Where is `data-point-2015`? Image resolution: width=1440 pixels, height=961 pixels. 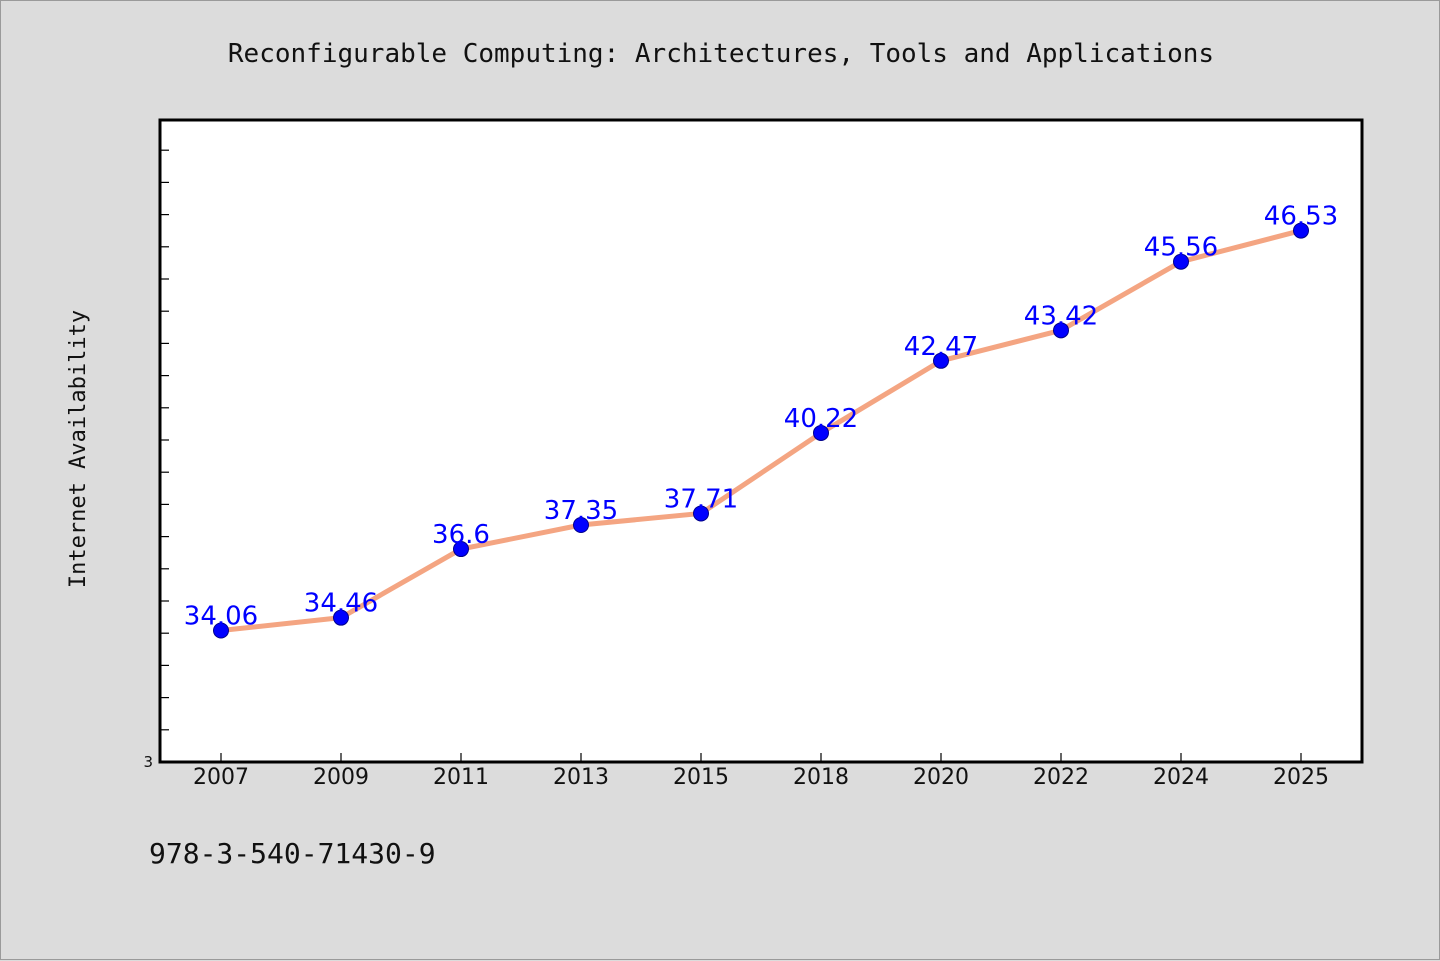 data-point-2015 is located at coordinates (701, 513).